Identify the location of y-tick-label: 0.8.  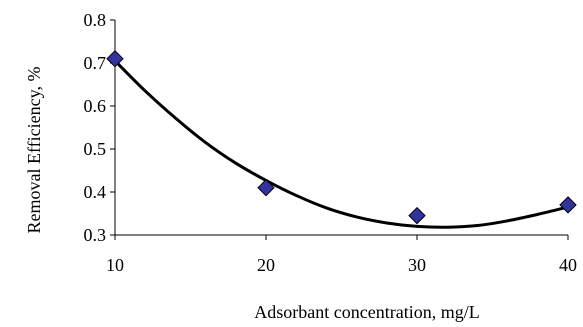
(95, 20).